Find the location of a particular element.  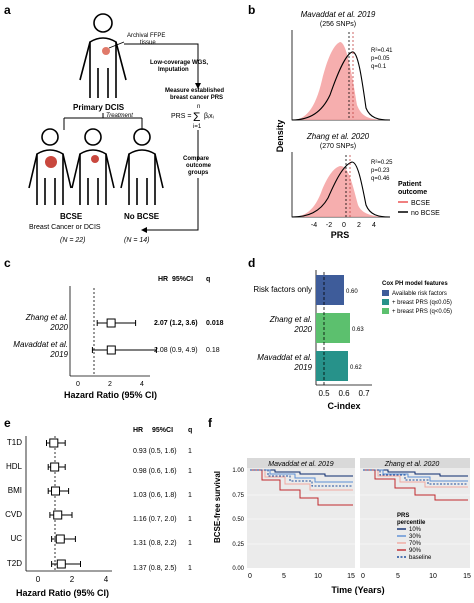

svg-text: p=0.23 is located at coordinates (380, 171).